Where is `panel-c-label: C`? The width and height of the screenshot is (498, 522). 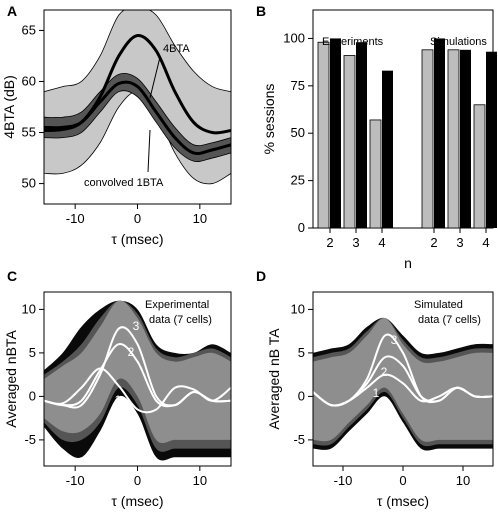 panel-c-label: C is located at coordinates (12, 276).